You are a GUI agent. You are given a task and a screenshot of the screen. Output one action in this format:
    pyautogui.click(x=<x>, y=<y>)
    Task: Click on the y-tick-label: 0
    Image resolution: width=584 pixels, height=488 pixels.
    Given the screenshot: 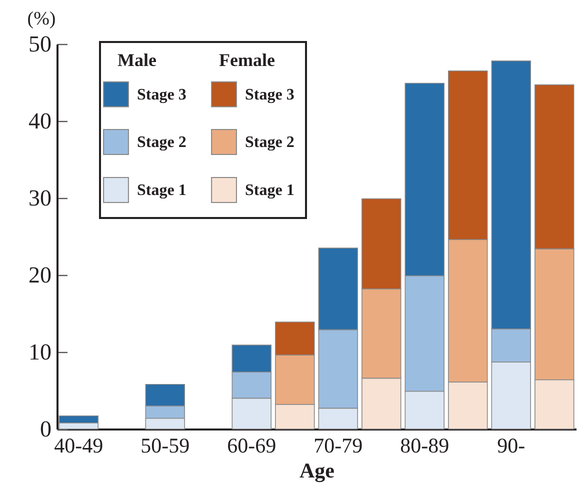 What is the action you would take?
    pyautogui.click(x=46, y=429)
    